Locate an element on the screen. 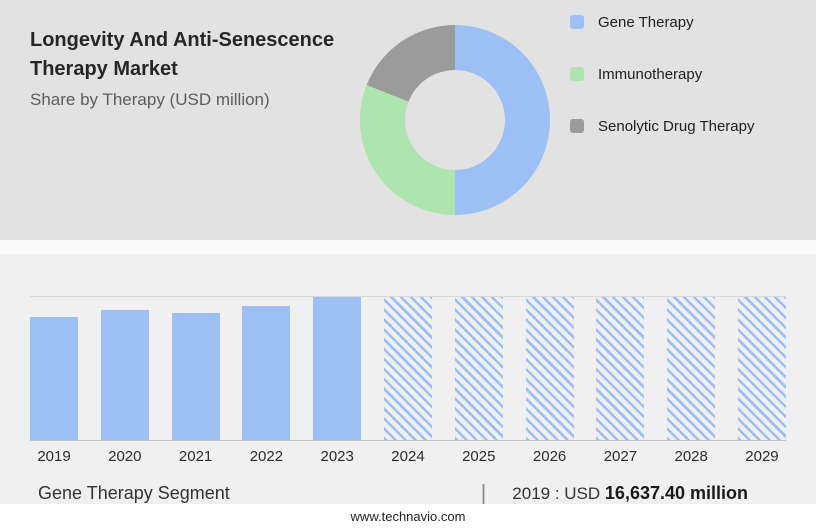 Image resolution: width=816 pixels, height=528 pixels. x-tick-label-2023: 2023 is located at coordinates (337, 456).